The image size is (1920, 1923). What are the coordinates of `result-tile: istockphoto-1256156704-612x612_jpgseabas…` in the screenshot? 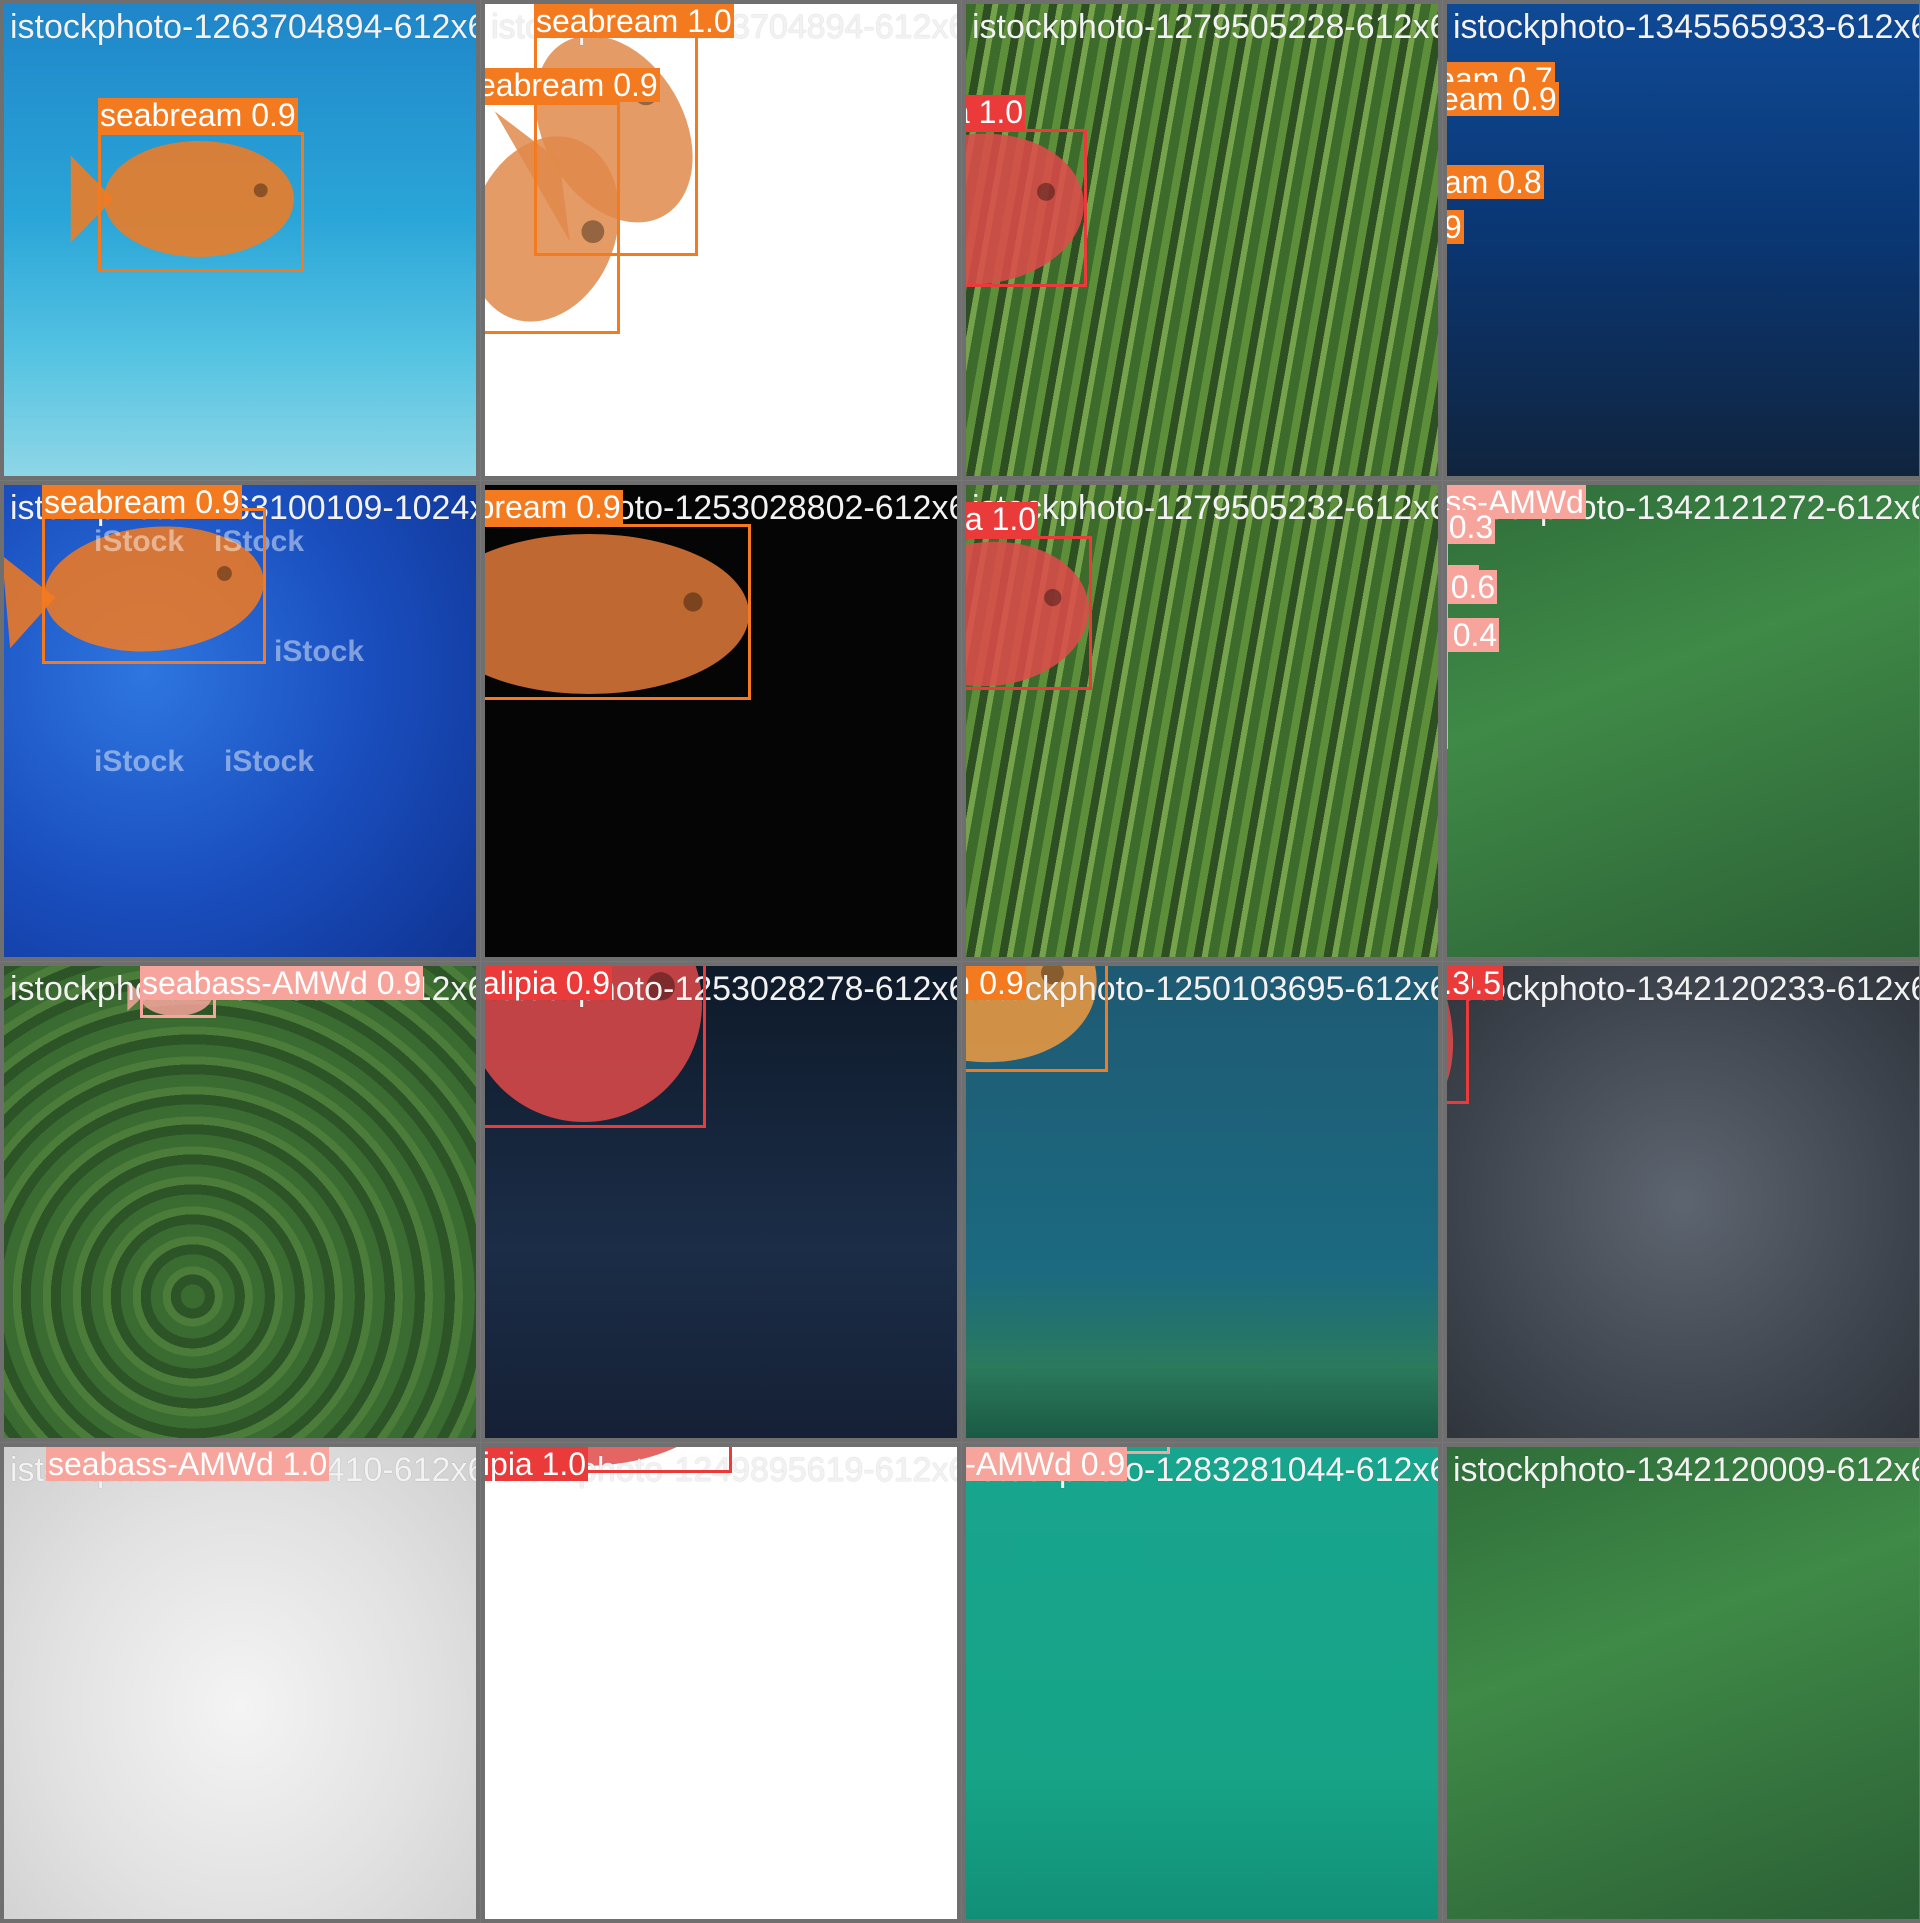 It's located at (240, 1202).